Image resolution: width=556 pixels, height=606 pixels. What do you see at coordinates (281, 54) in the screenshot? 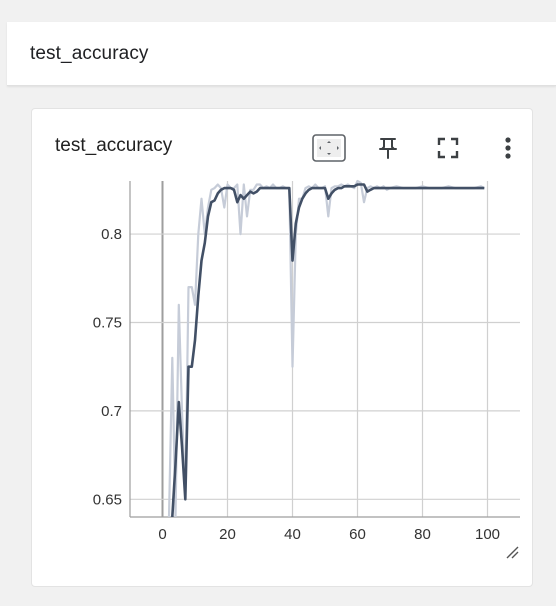
I see `section-header: test_accuracy` at bounding box center [281, 54].